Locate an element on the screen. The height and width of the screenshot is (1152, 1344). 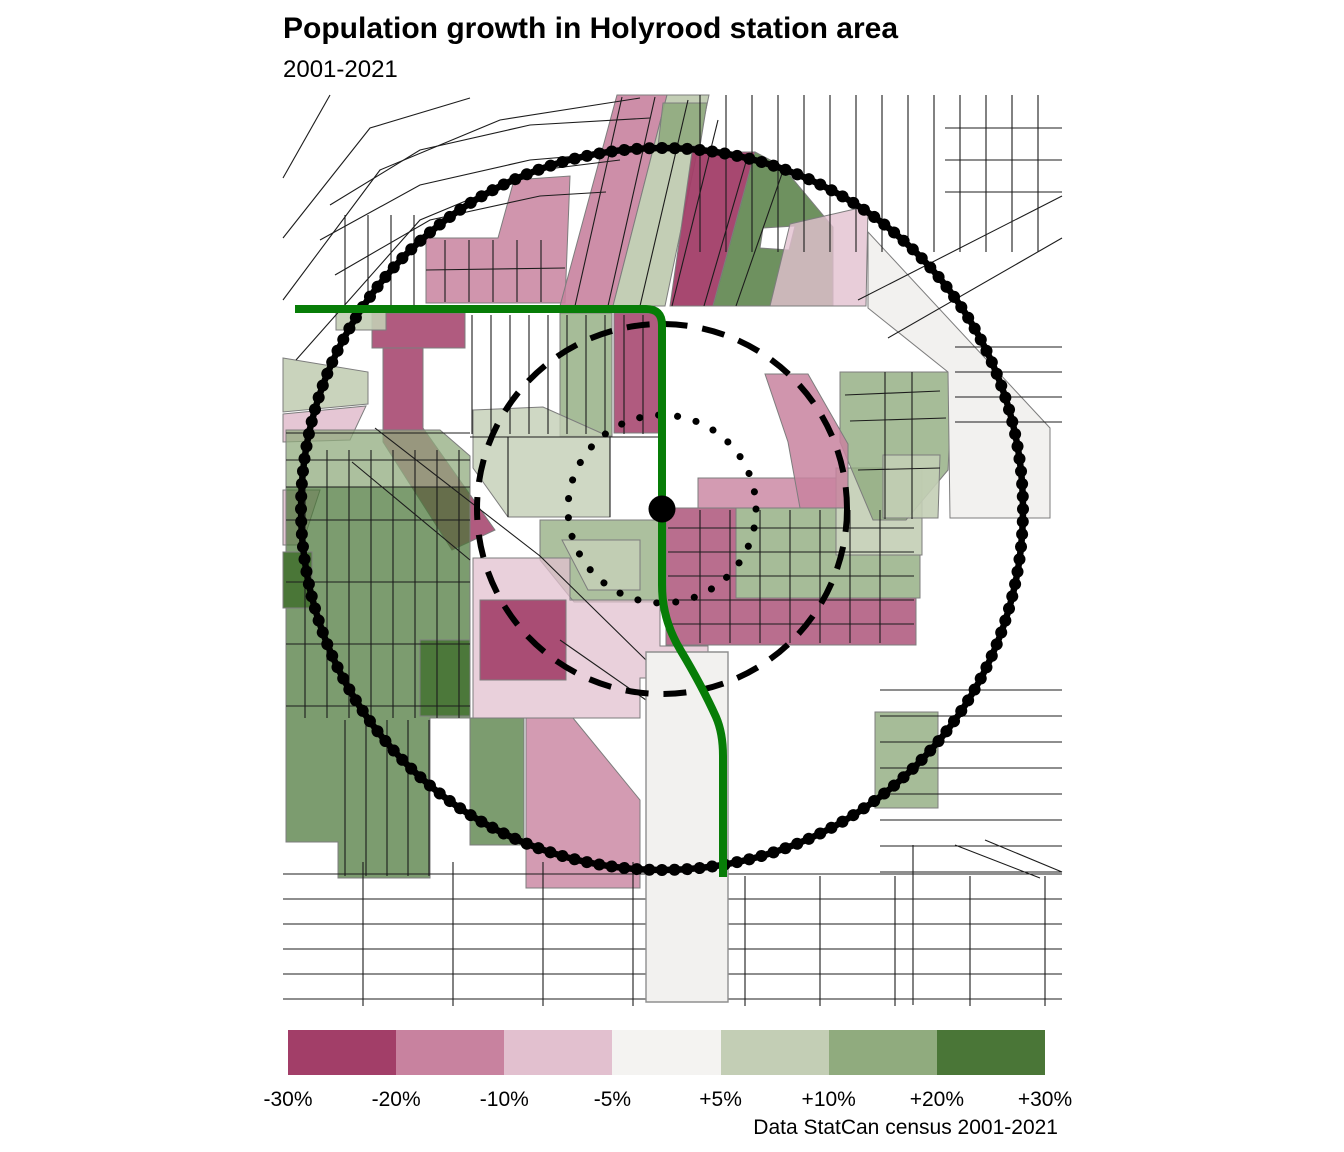
data-source-caption: Data StatCan census 2001-2021 is located at coordinates (905, 1127).